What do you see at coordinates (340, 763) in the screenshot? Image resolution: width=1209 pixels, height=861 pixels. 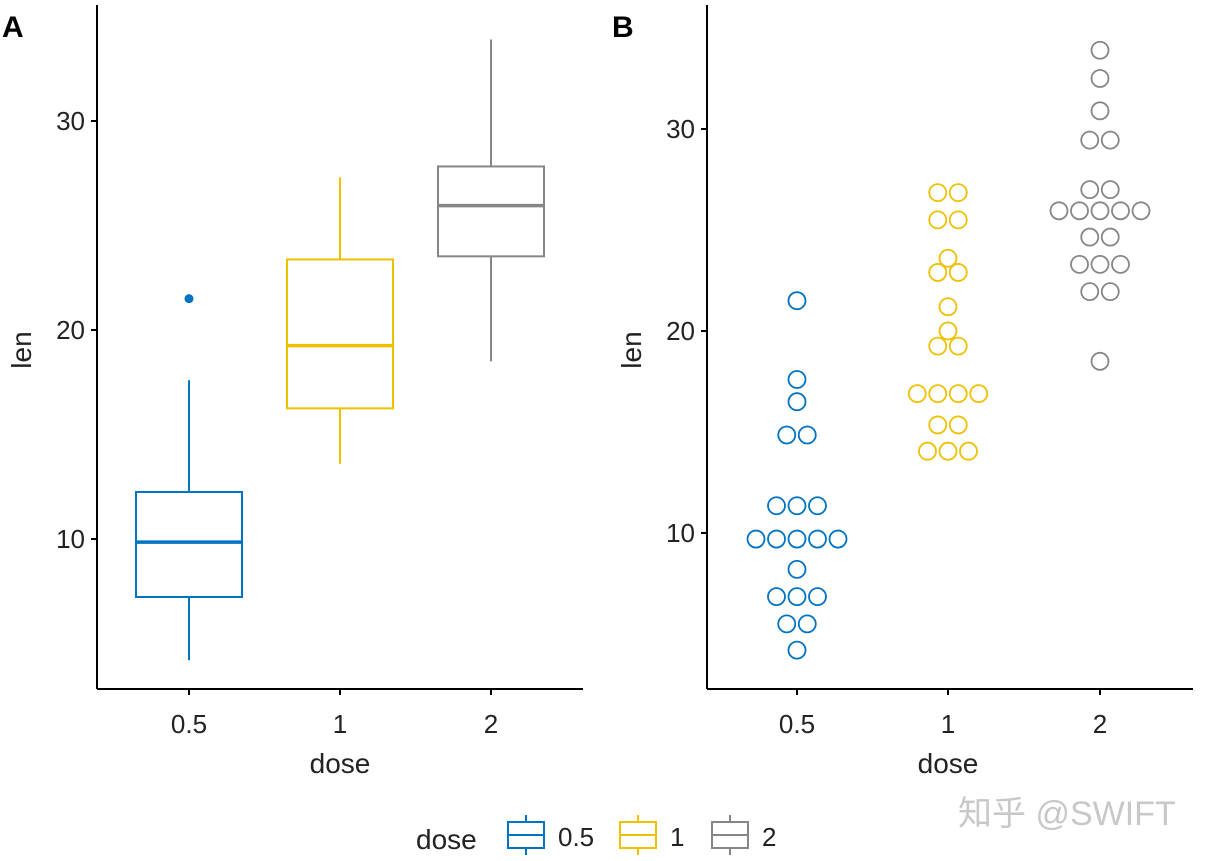 I see `x-axis-label-a: dose` at bounding box center [340, 763].